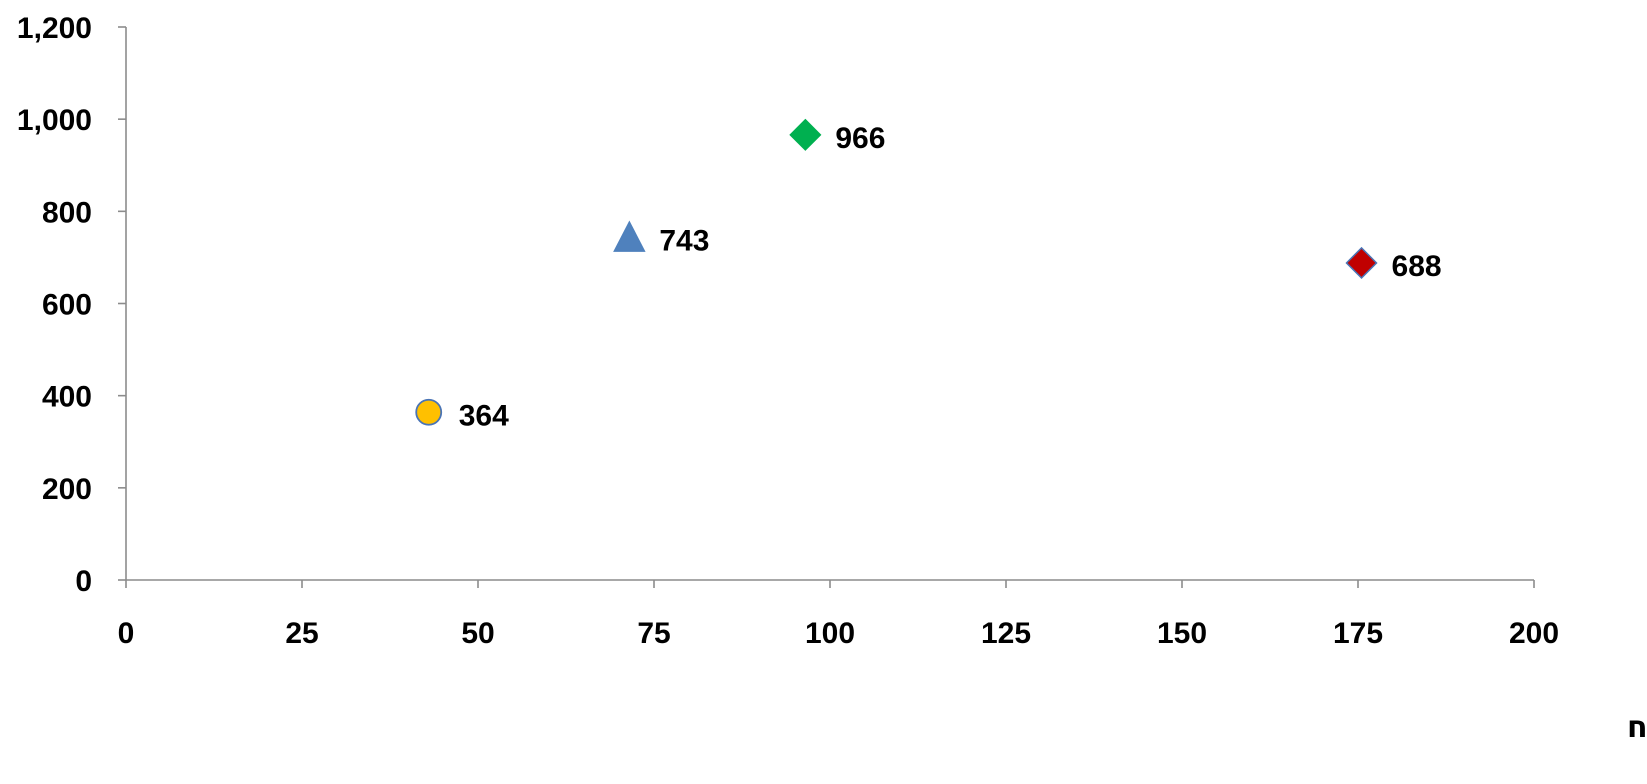  What do you see at coordinates (830, 633) in the screenshot?
I see `x-tick-label: 100` at bounding box center [830, 633].